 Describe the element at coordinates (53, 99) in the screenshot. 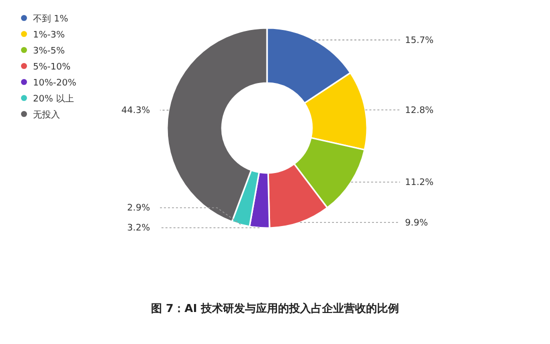

I see `legend-label: 20% 以上` at that location.